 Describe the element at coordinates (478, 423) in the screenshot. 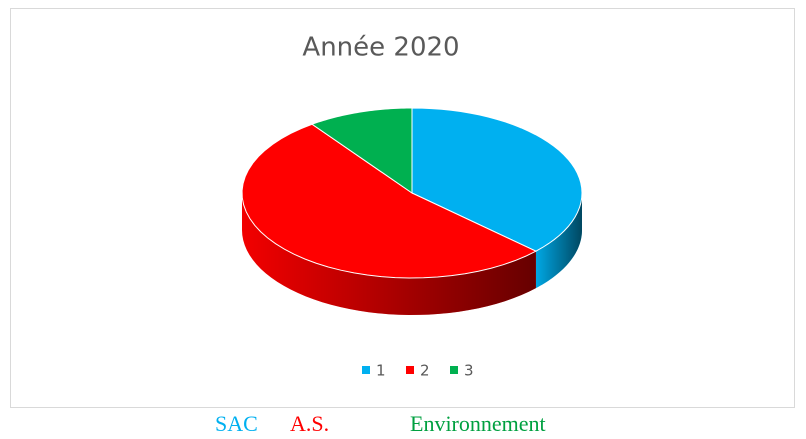

I see `caption: Environnement` at that location.